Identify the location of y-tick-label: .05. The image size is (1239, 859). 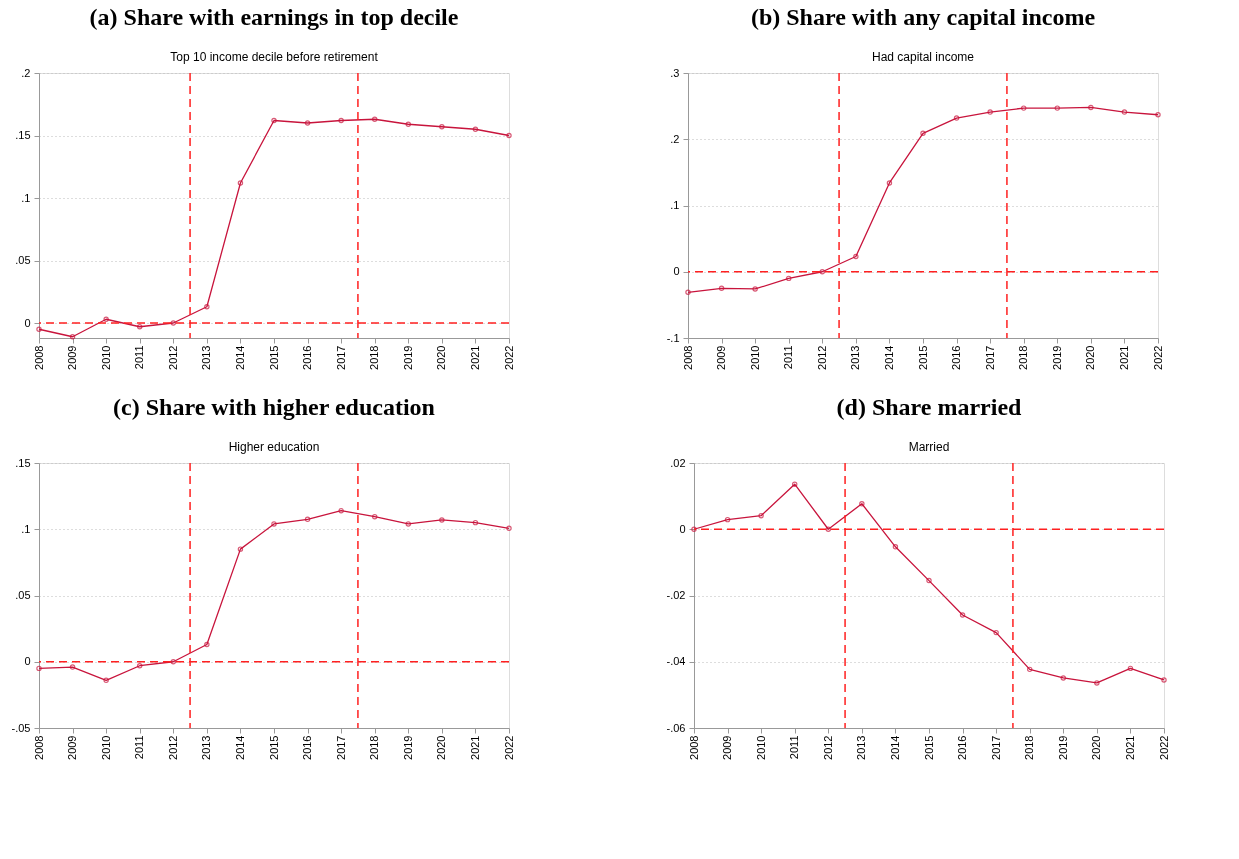
(23, 260).